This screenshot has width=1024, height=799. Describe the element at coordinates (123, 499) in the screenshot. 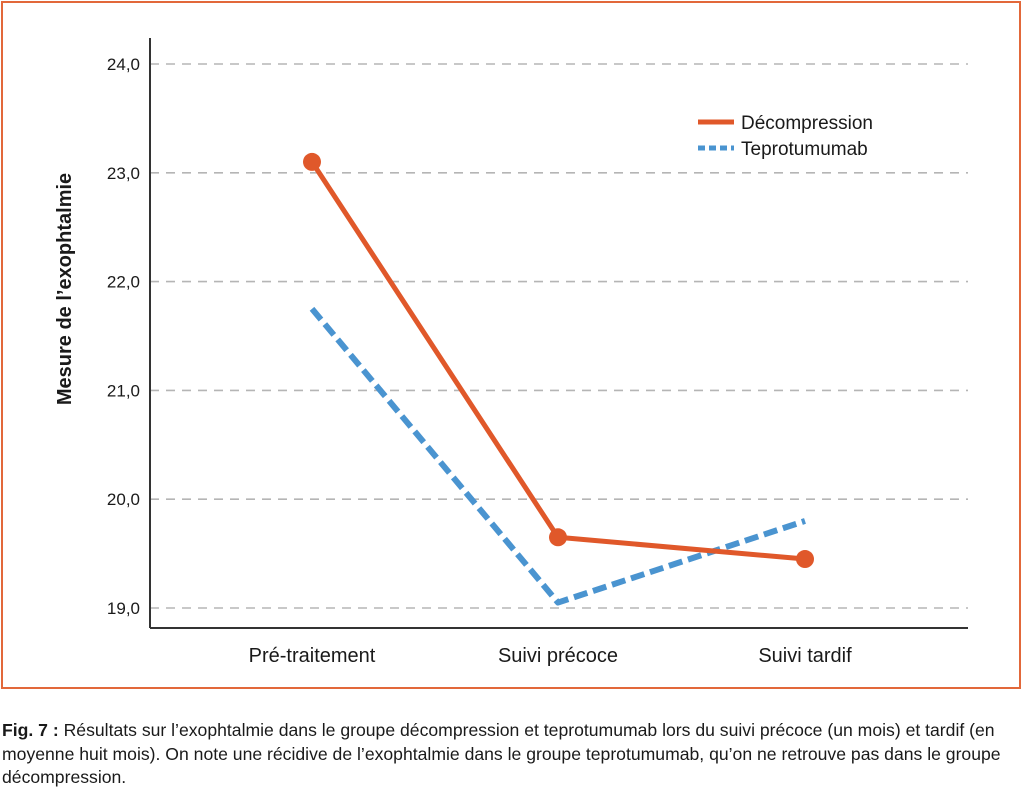

I see `y-tick-label: 20,0` at that location.